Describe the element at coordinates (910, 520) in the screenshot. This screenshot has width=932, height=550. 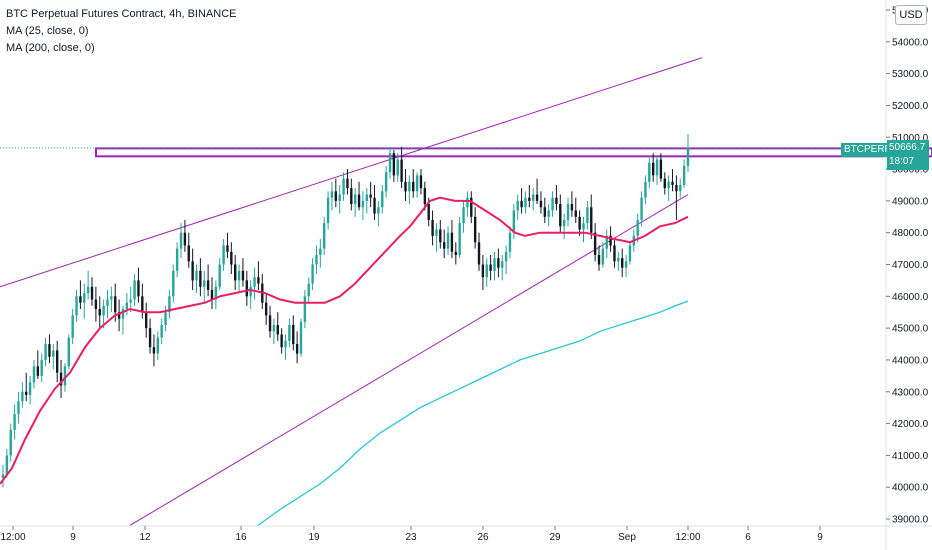
I see `price-tick-label: 39000.0` at that location.